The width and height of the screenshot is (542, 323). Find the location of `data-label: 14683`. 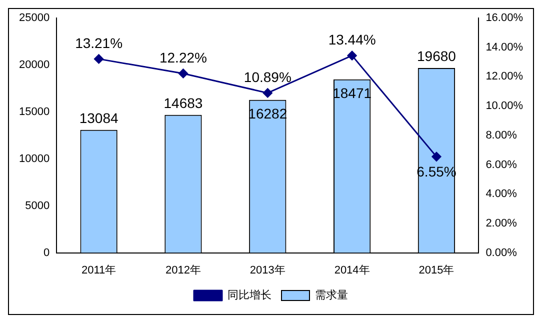

data-label: 14683 is located at coordinates (183, 102).